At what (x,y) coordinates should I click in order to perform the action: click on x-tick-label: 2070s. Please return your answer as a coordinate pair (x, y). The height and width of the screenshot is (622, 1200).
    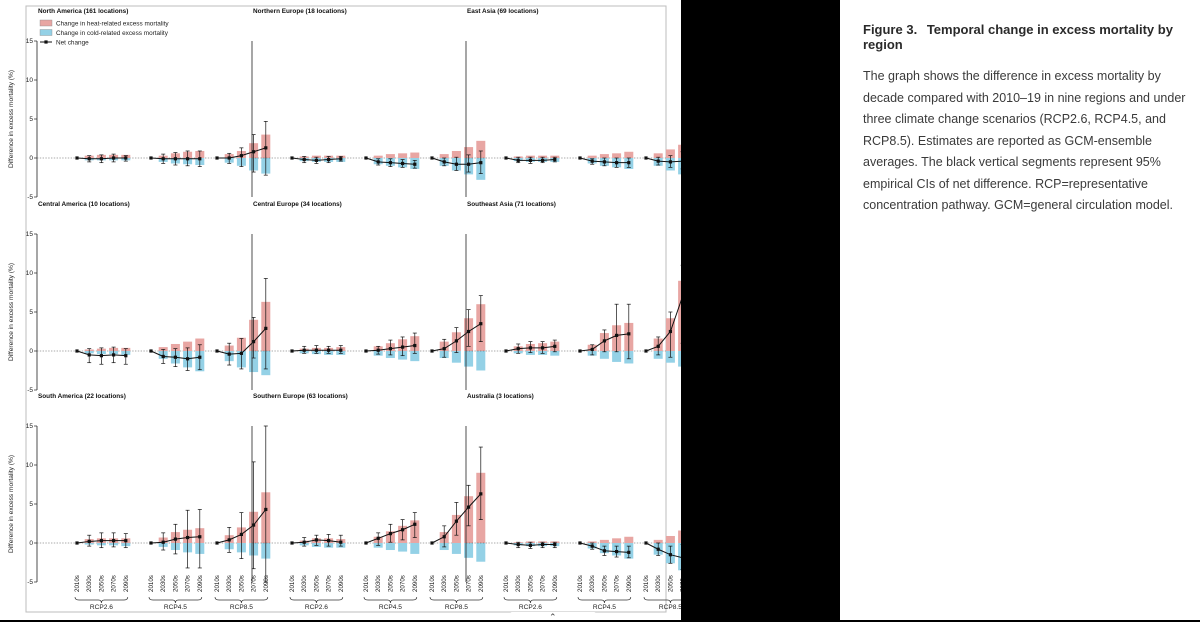
    Looking at the image, I should click on (680, 583).